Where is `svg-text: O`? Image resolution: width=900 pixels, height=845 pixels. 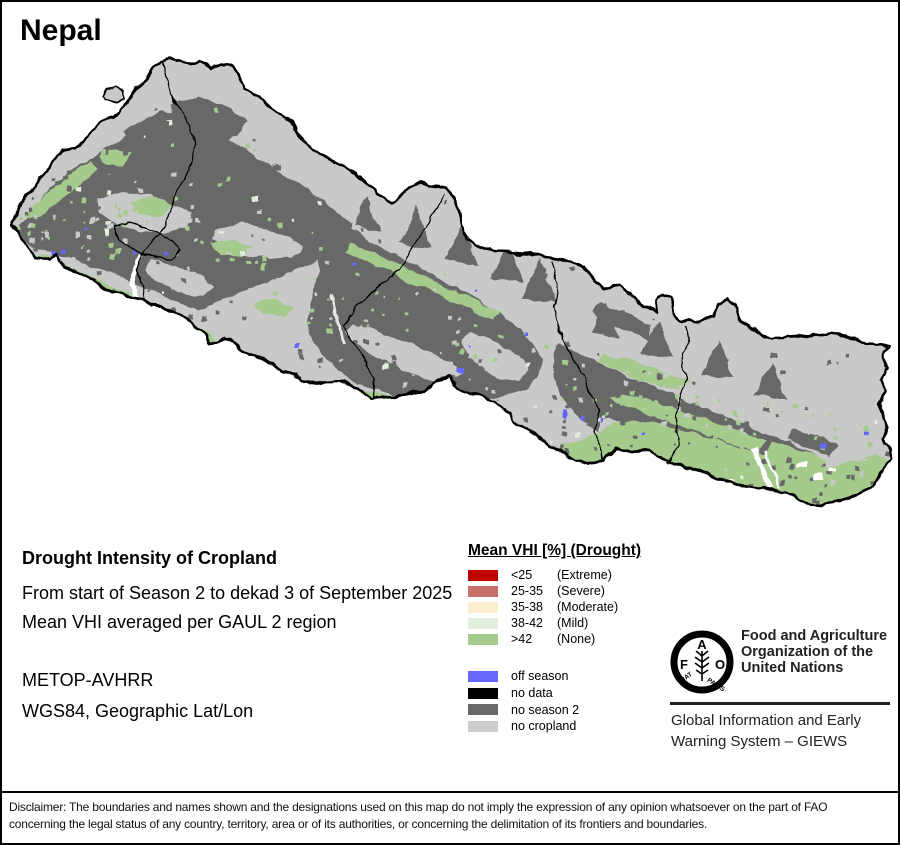
svg-text: O is located at coordinates (720, 664).